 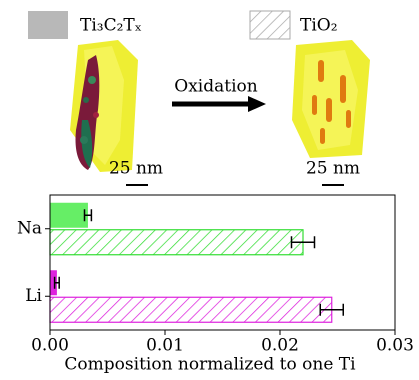 What do you see at coordinates (319, 26) in the screenshot?
I see `legend-label: TiO₂` at bounding box center [319, 26].